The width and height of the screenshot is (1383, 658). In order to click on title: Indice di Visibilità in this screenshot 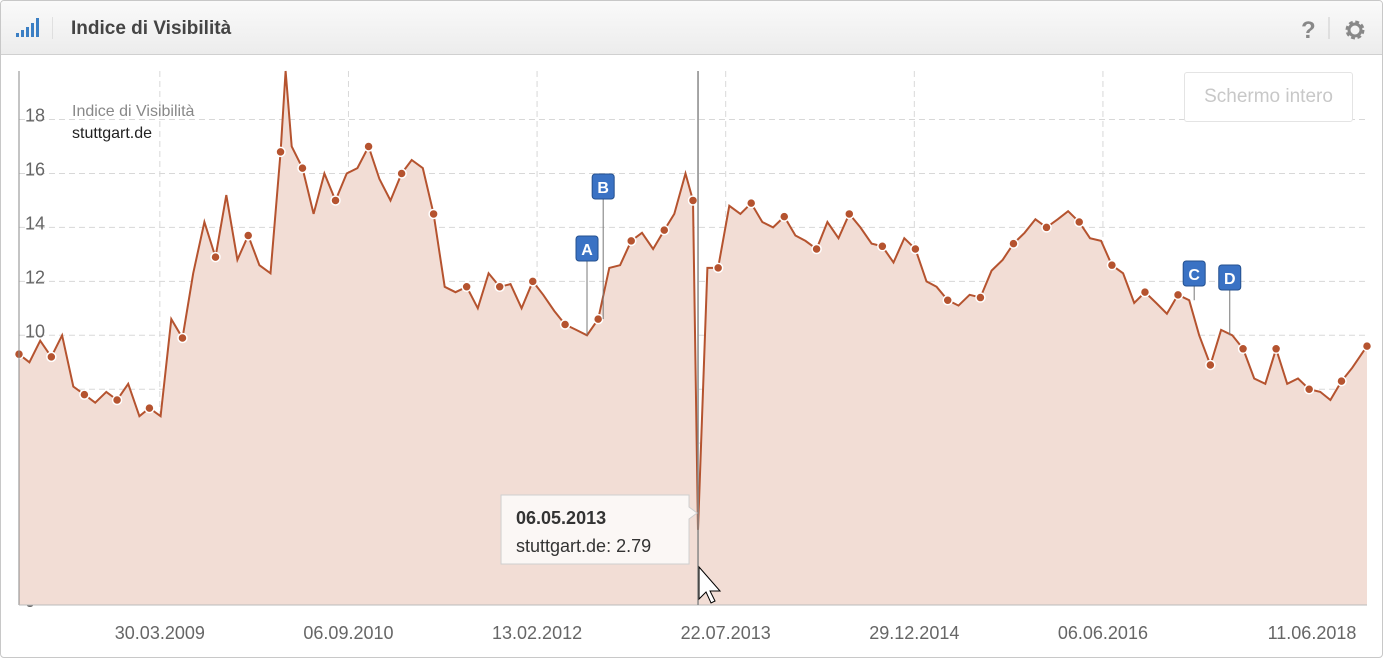, I will do `click(151, 28)`.